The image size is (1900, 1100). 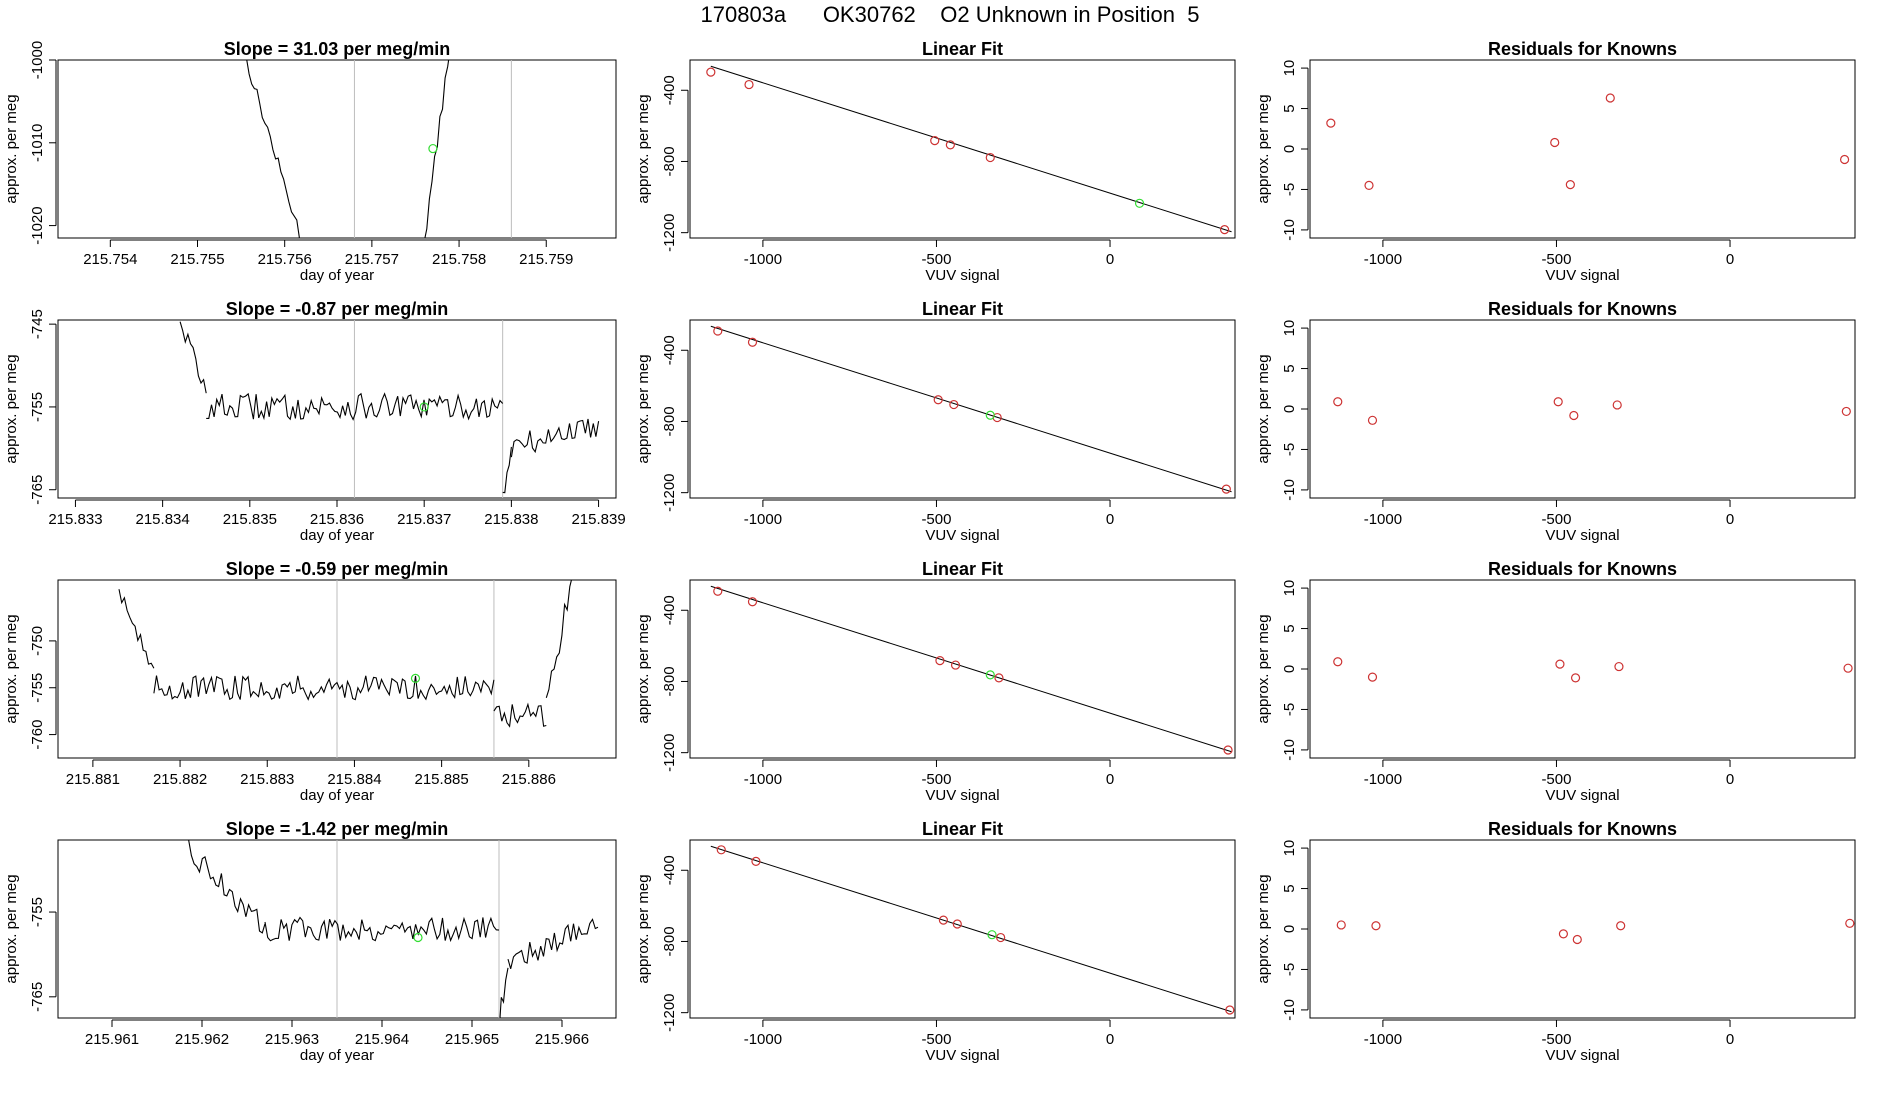 I want to click on x-tick-label: 0, so click(x=1110, y=1039).